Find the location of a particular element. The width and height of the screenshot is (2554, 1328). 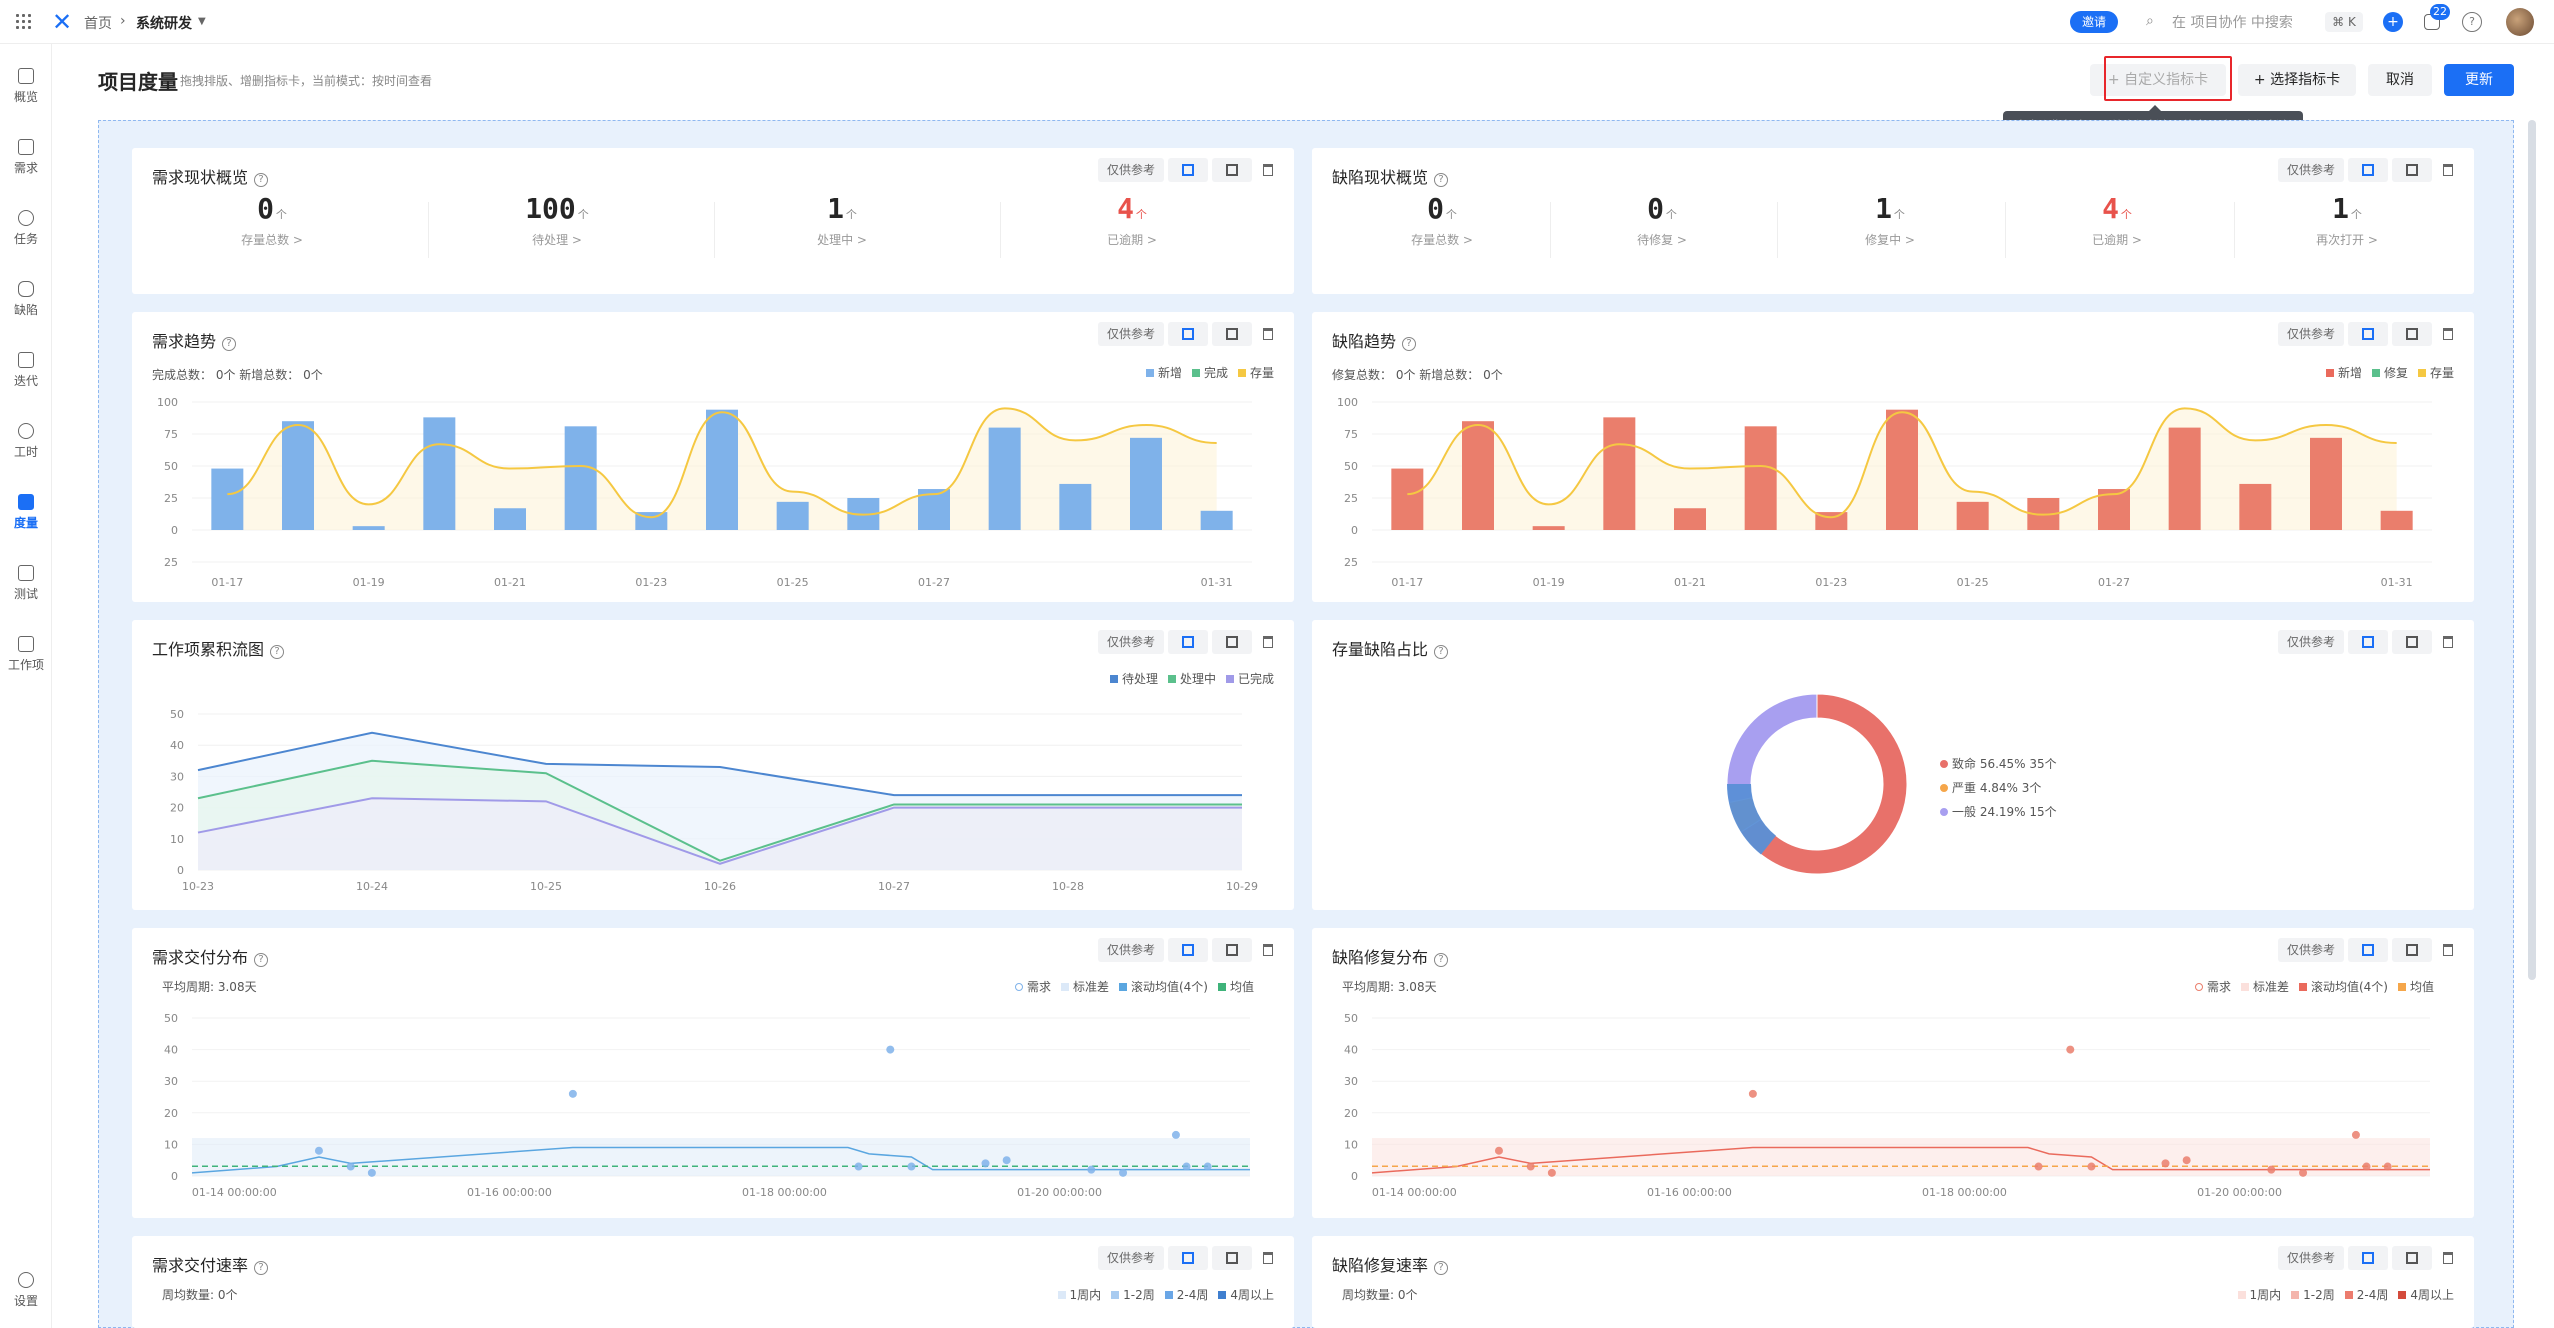

custom-card-button: + 自定义指标卡 is located at coordinates (2158, 80).